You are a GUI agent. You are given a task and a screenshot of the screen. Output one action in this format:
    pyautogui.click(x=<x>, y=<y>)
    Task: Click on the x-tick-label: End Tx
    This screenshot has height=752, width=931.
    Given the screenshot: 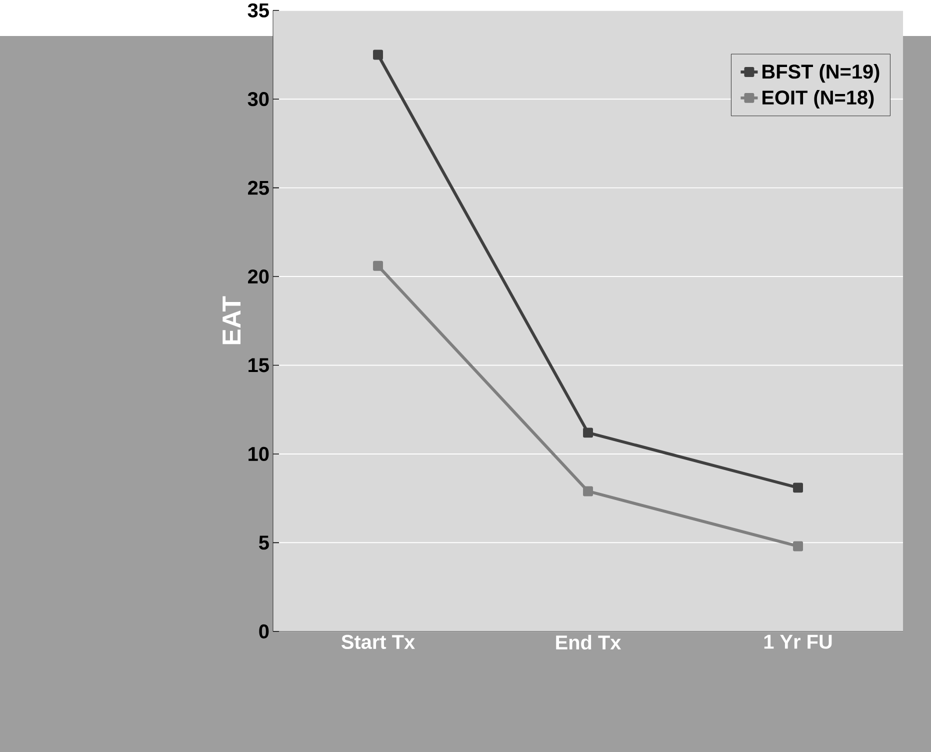 What is the action you would take?
    pyautogui.click(x=589, y=642)
    